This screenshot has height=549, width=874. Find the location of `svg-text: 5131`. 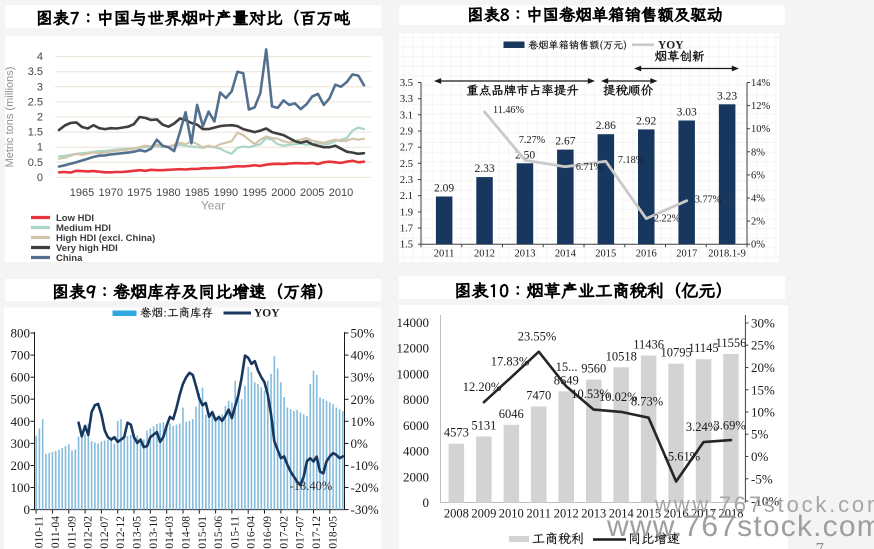

svg-text: 5131 is located at coordinates (483, 426).